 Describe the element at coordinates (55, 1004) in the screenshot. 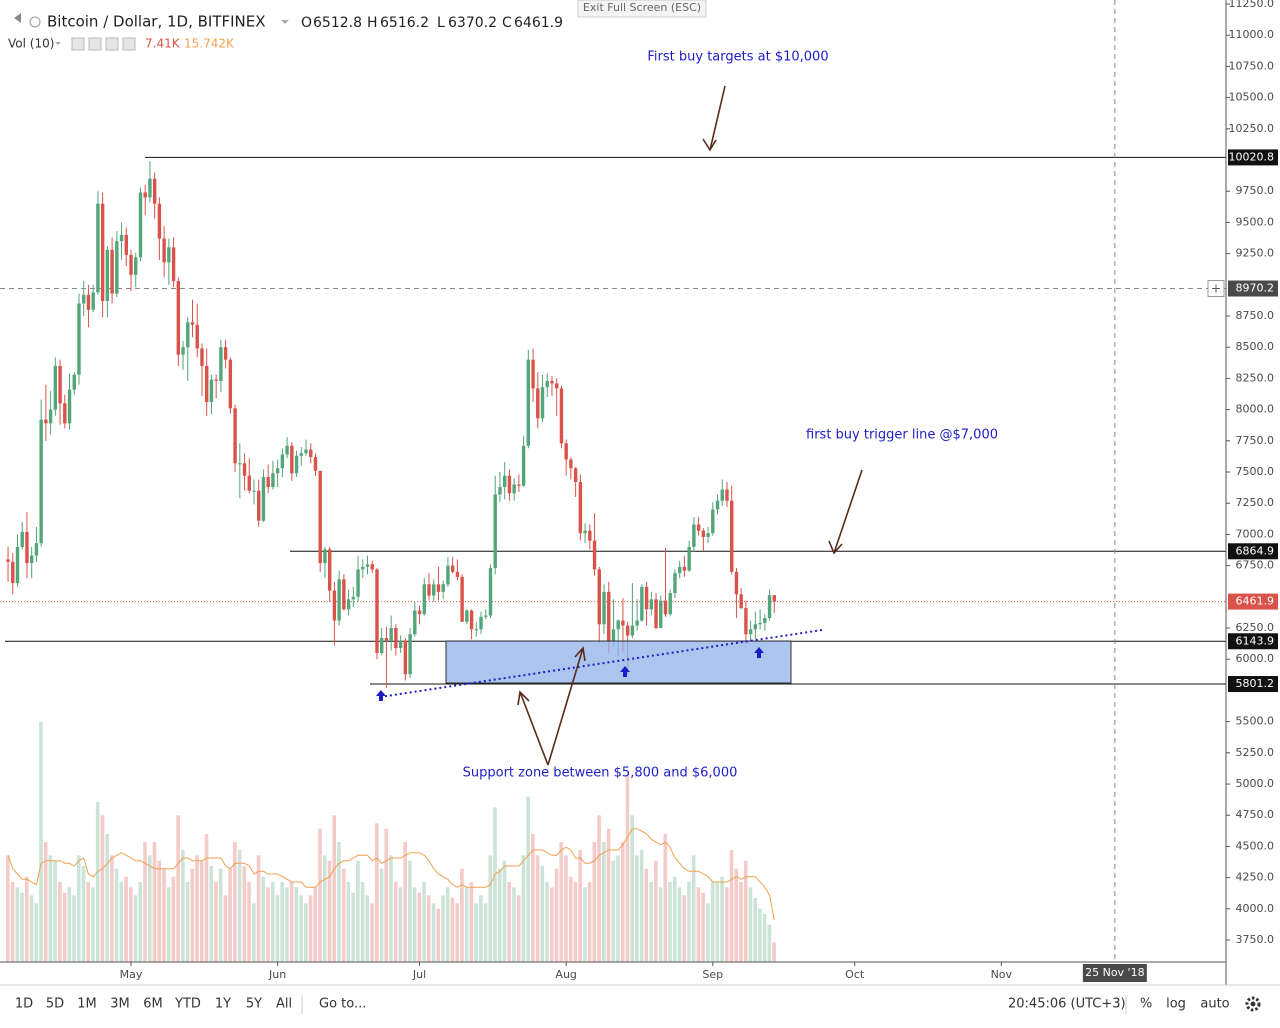

I see `range-button: 5D` at that location.